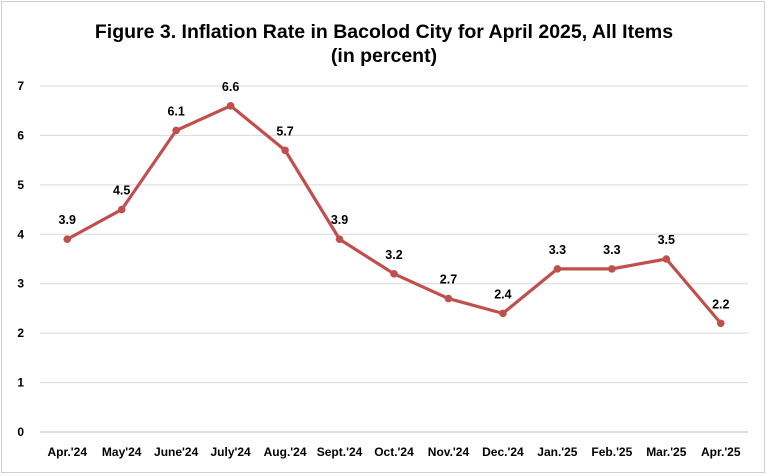 The width and height of the screenshot is (768, 476). What do you see at coordinates (284, 131) in the screenshot?
I see `data-label: 5.7` at bounding box center [284, 131].